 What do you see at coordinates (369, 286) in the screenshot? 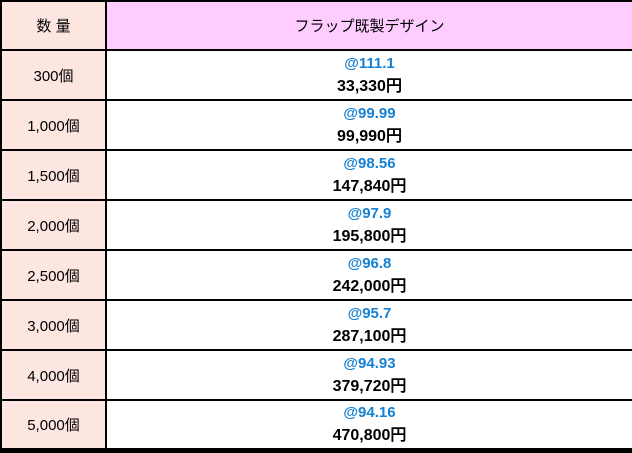
I see `total-price: 242,000円` at bounding box center [369, 286].